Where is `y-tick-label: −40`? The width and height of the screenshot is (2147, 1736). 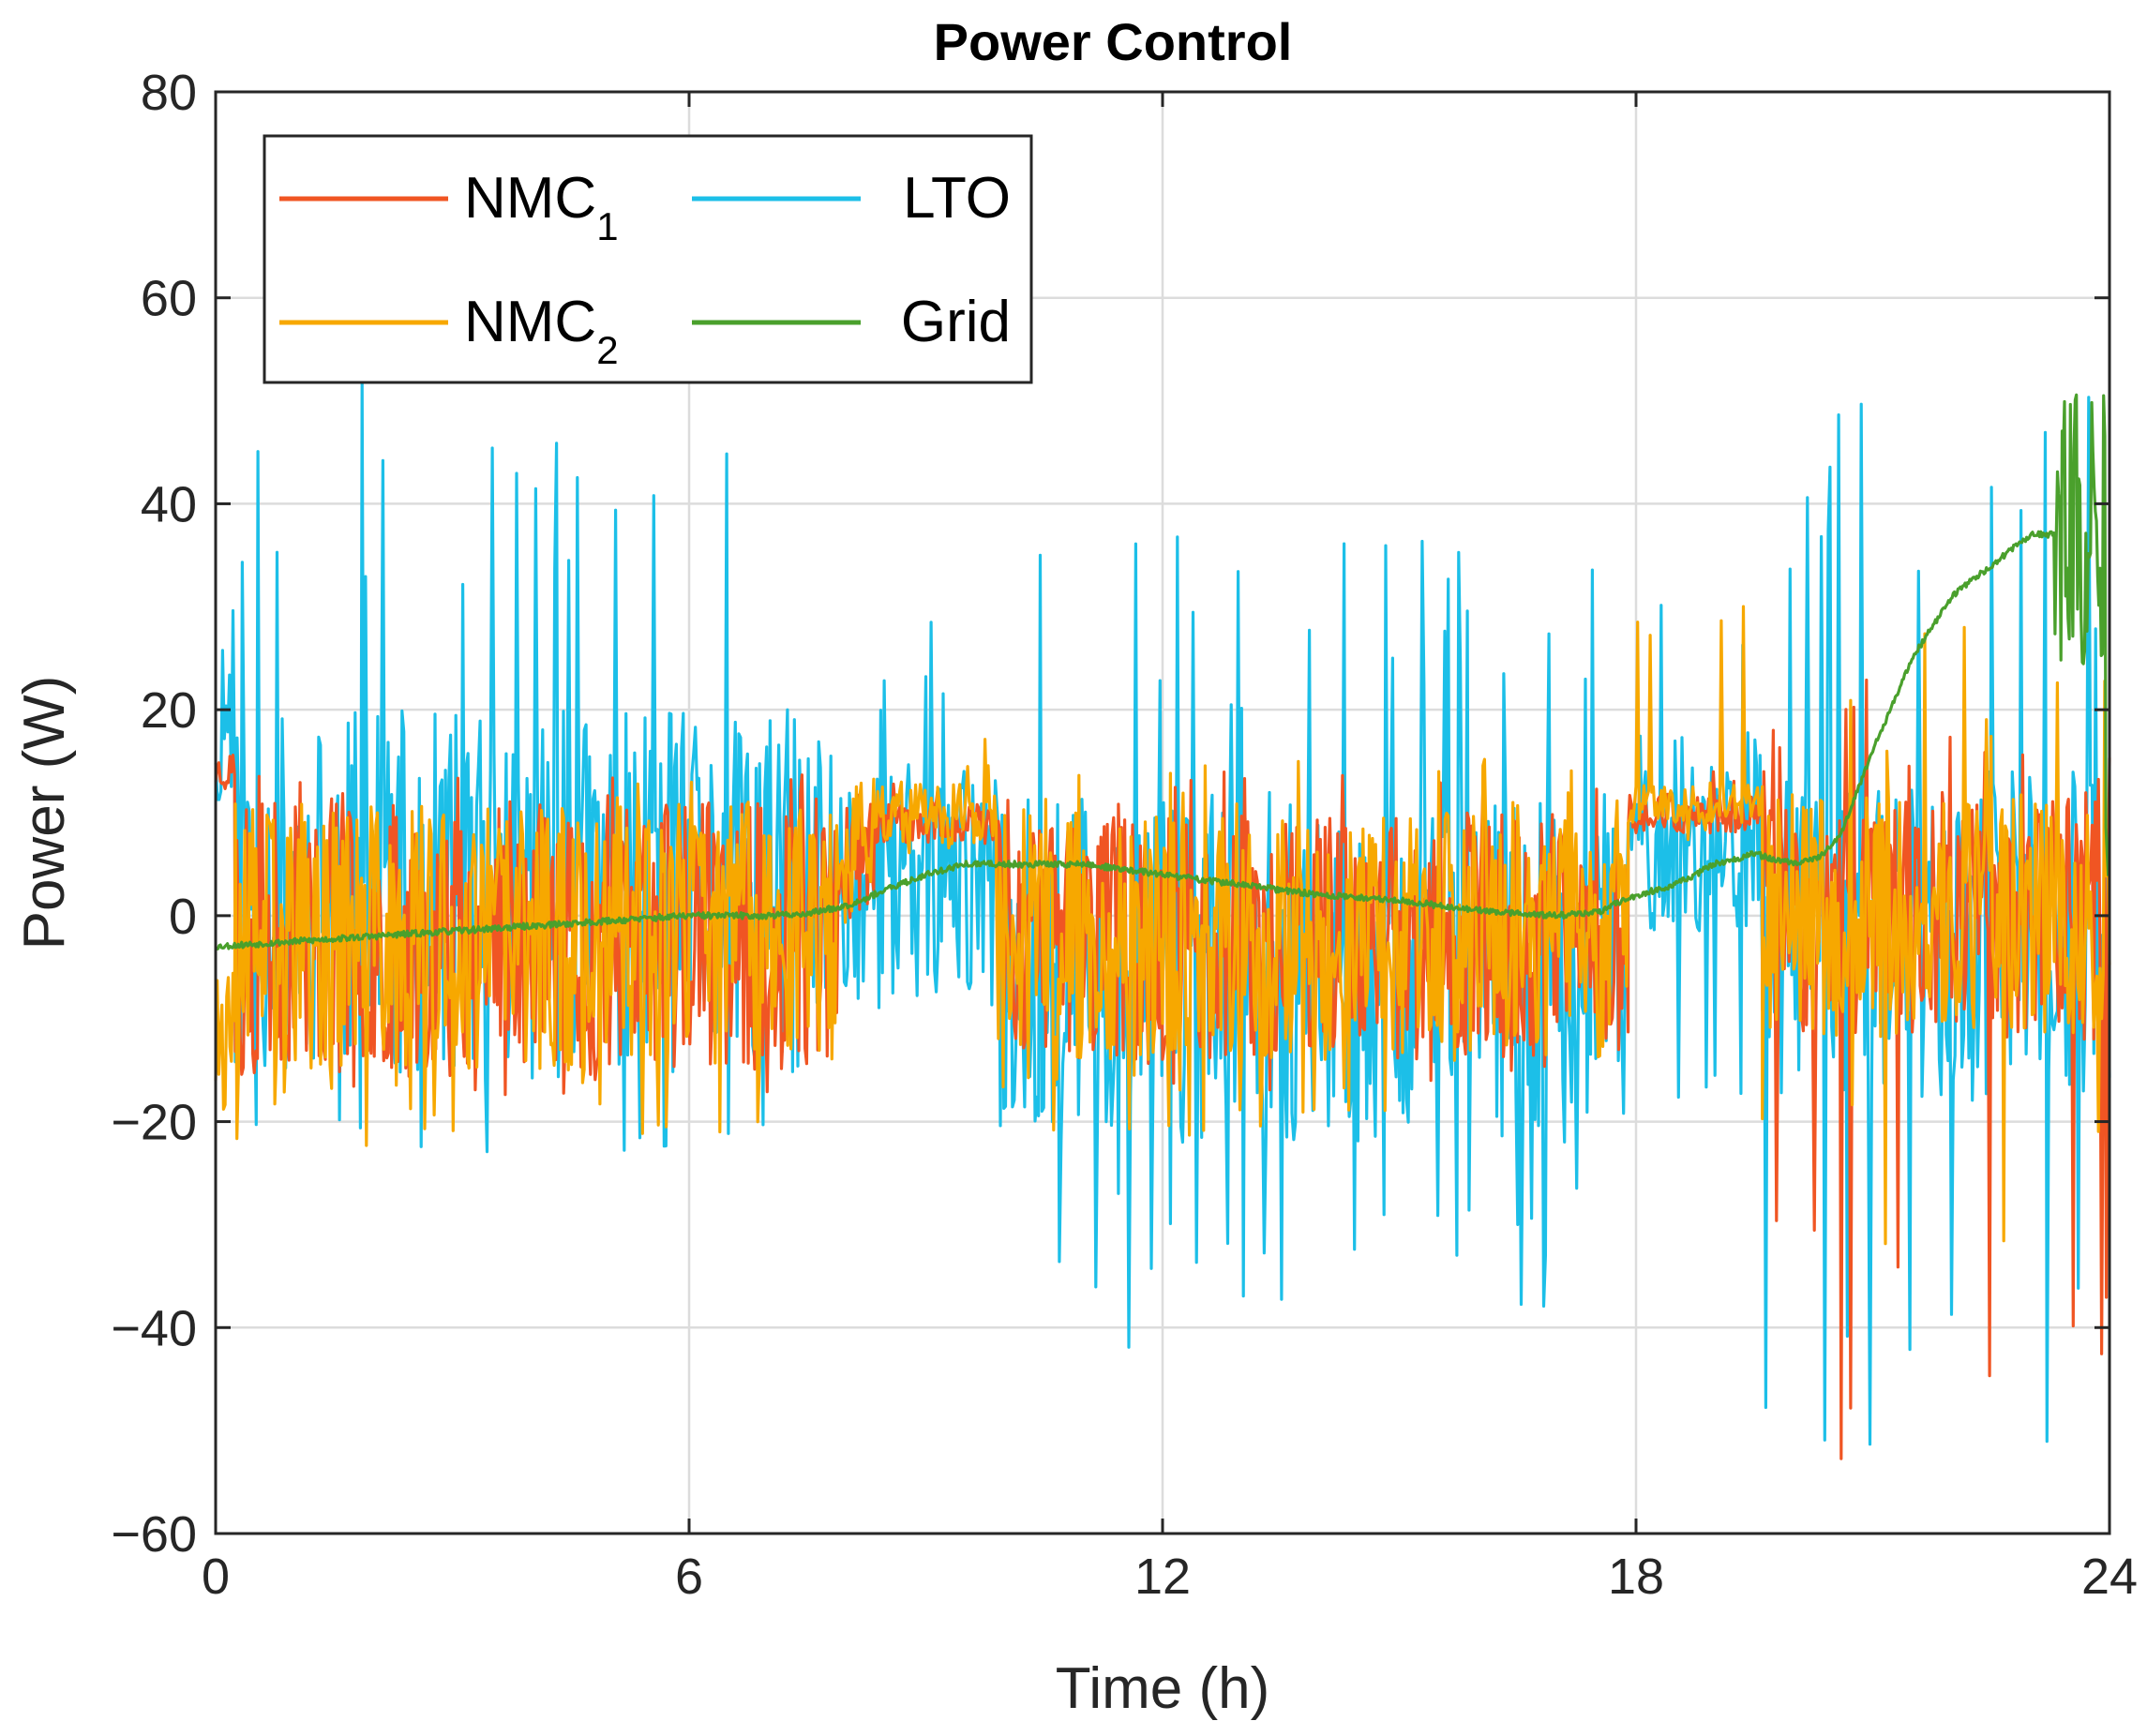
y-tick-label: −40 is located at coordinates (154, 1328).